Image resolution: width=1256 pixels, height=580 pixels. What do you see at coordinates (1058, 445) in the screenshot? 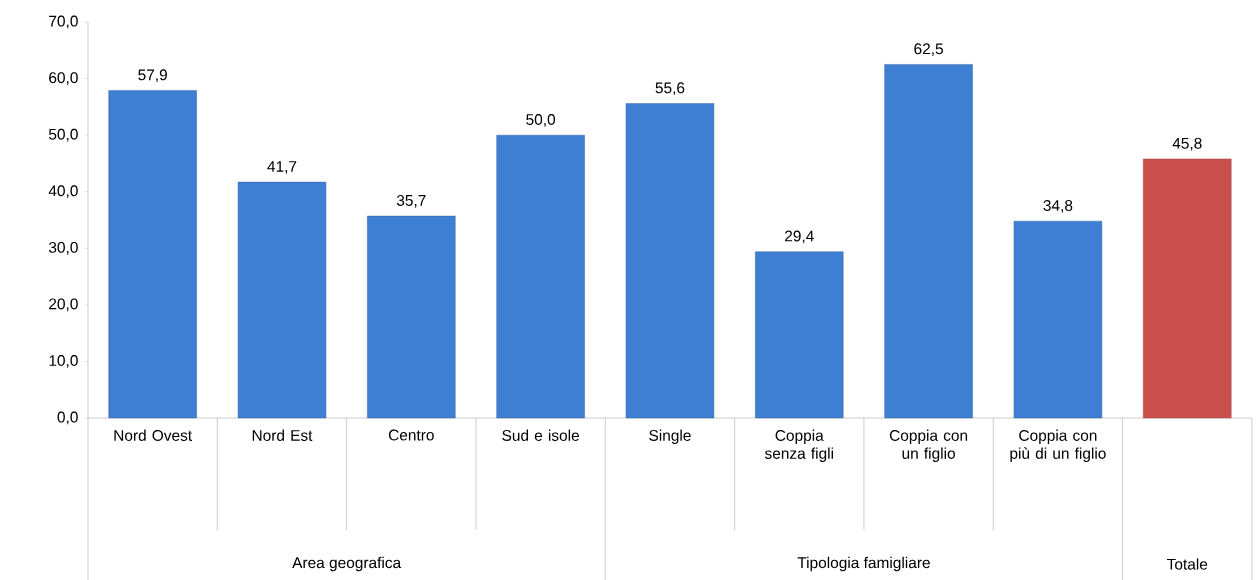
I see `x-tick-label: Coppia con più di un figlio` at bounding box center [1058, 445].